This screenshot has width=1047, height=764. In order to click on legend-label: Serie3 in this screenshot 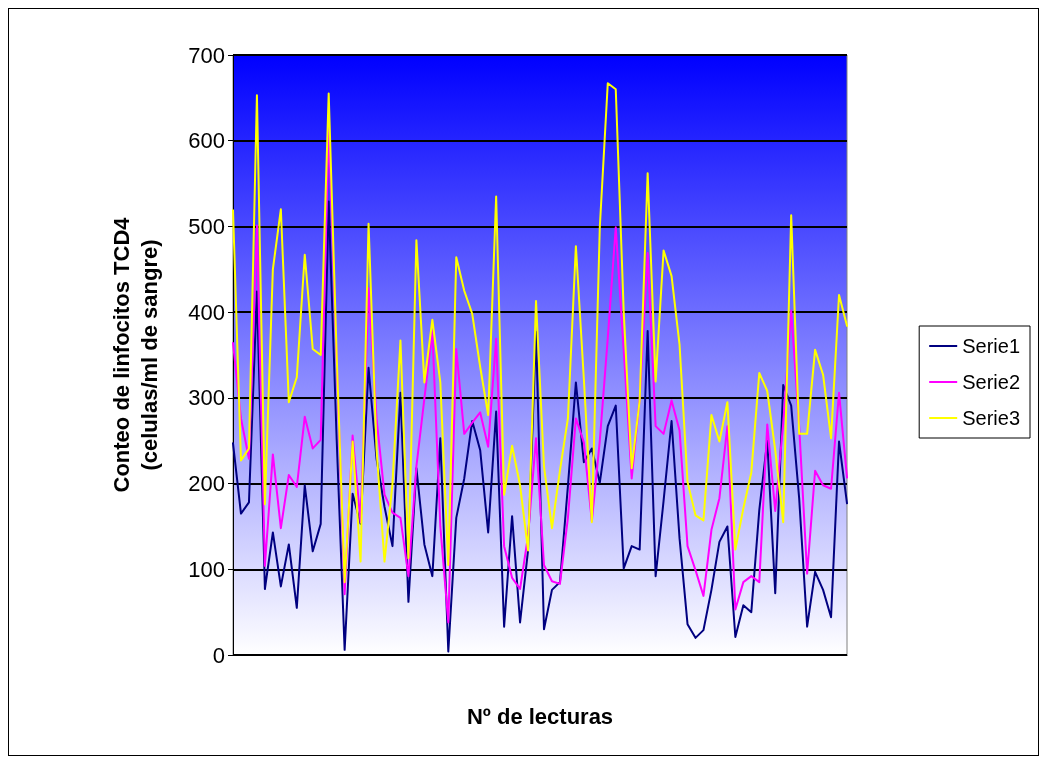, I will do `click(991, 418)`.